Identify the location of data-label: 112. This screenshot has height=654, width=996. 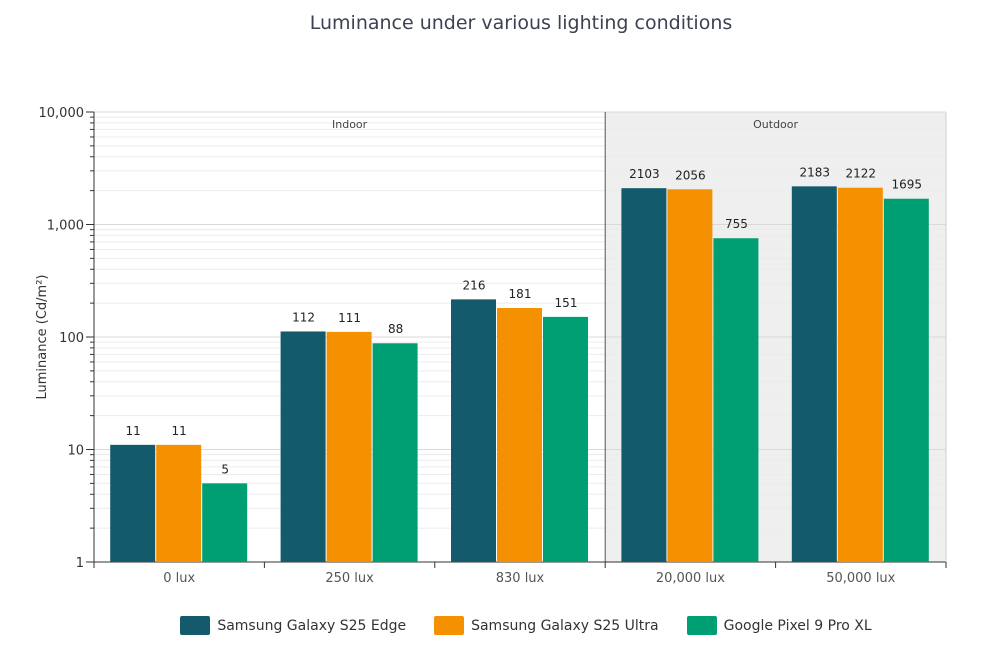
(303, 317).